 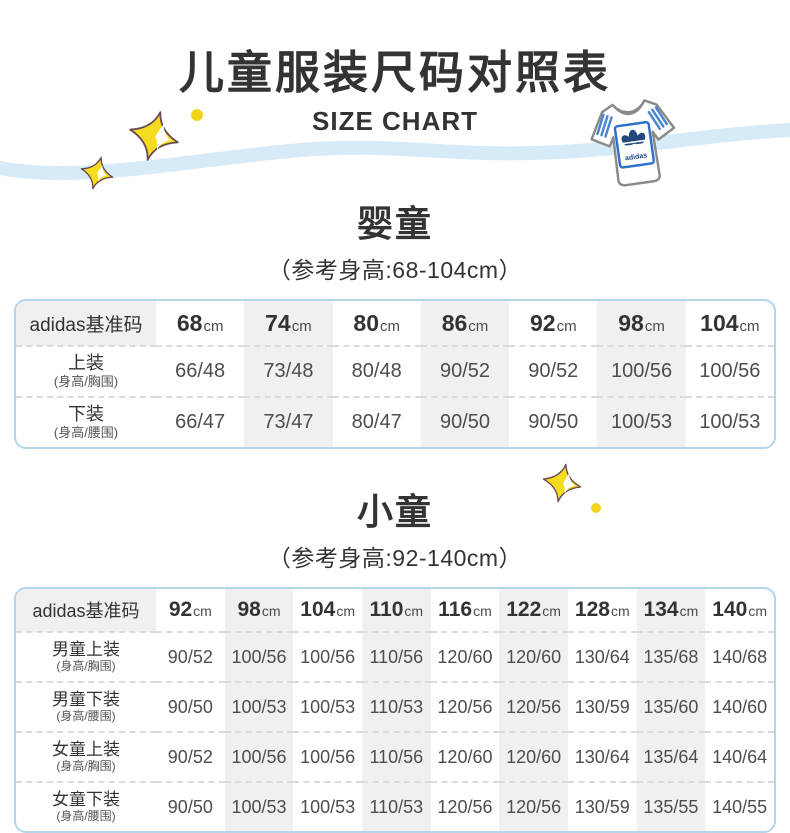 What do you see at coordinates (376, 421) in the screenshot?
I see `size-value-cell: 80/47` at bounding box center [376, 421].